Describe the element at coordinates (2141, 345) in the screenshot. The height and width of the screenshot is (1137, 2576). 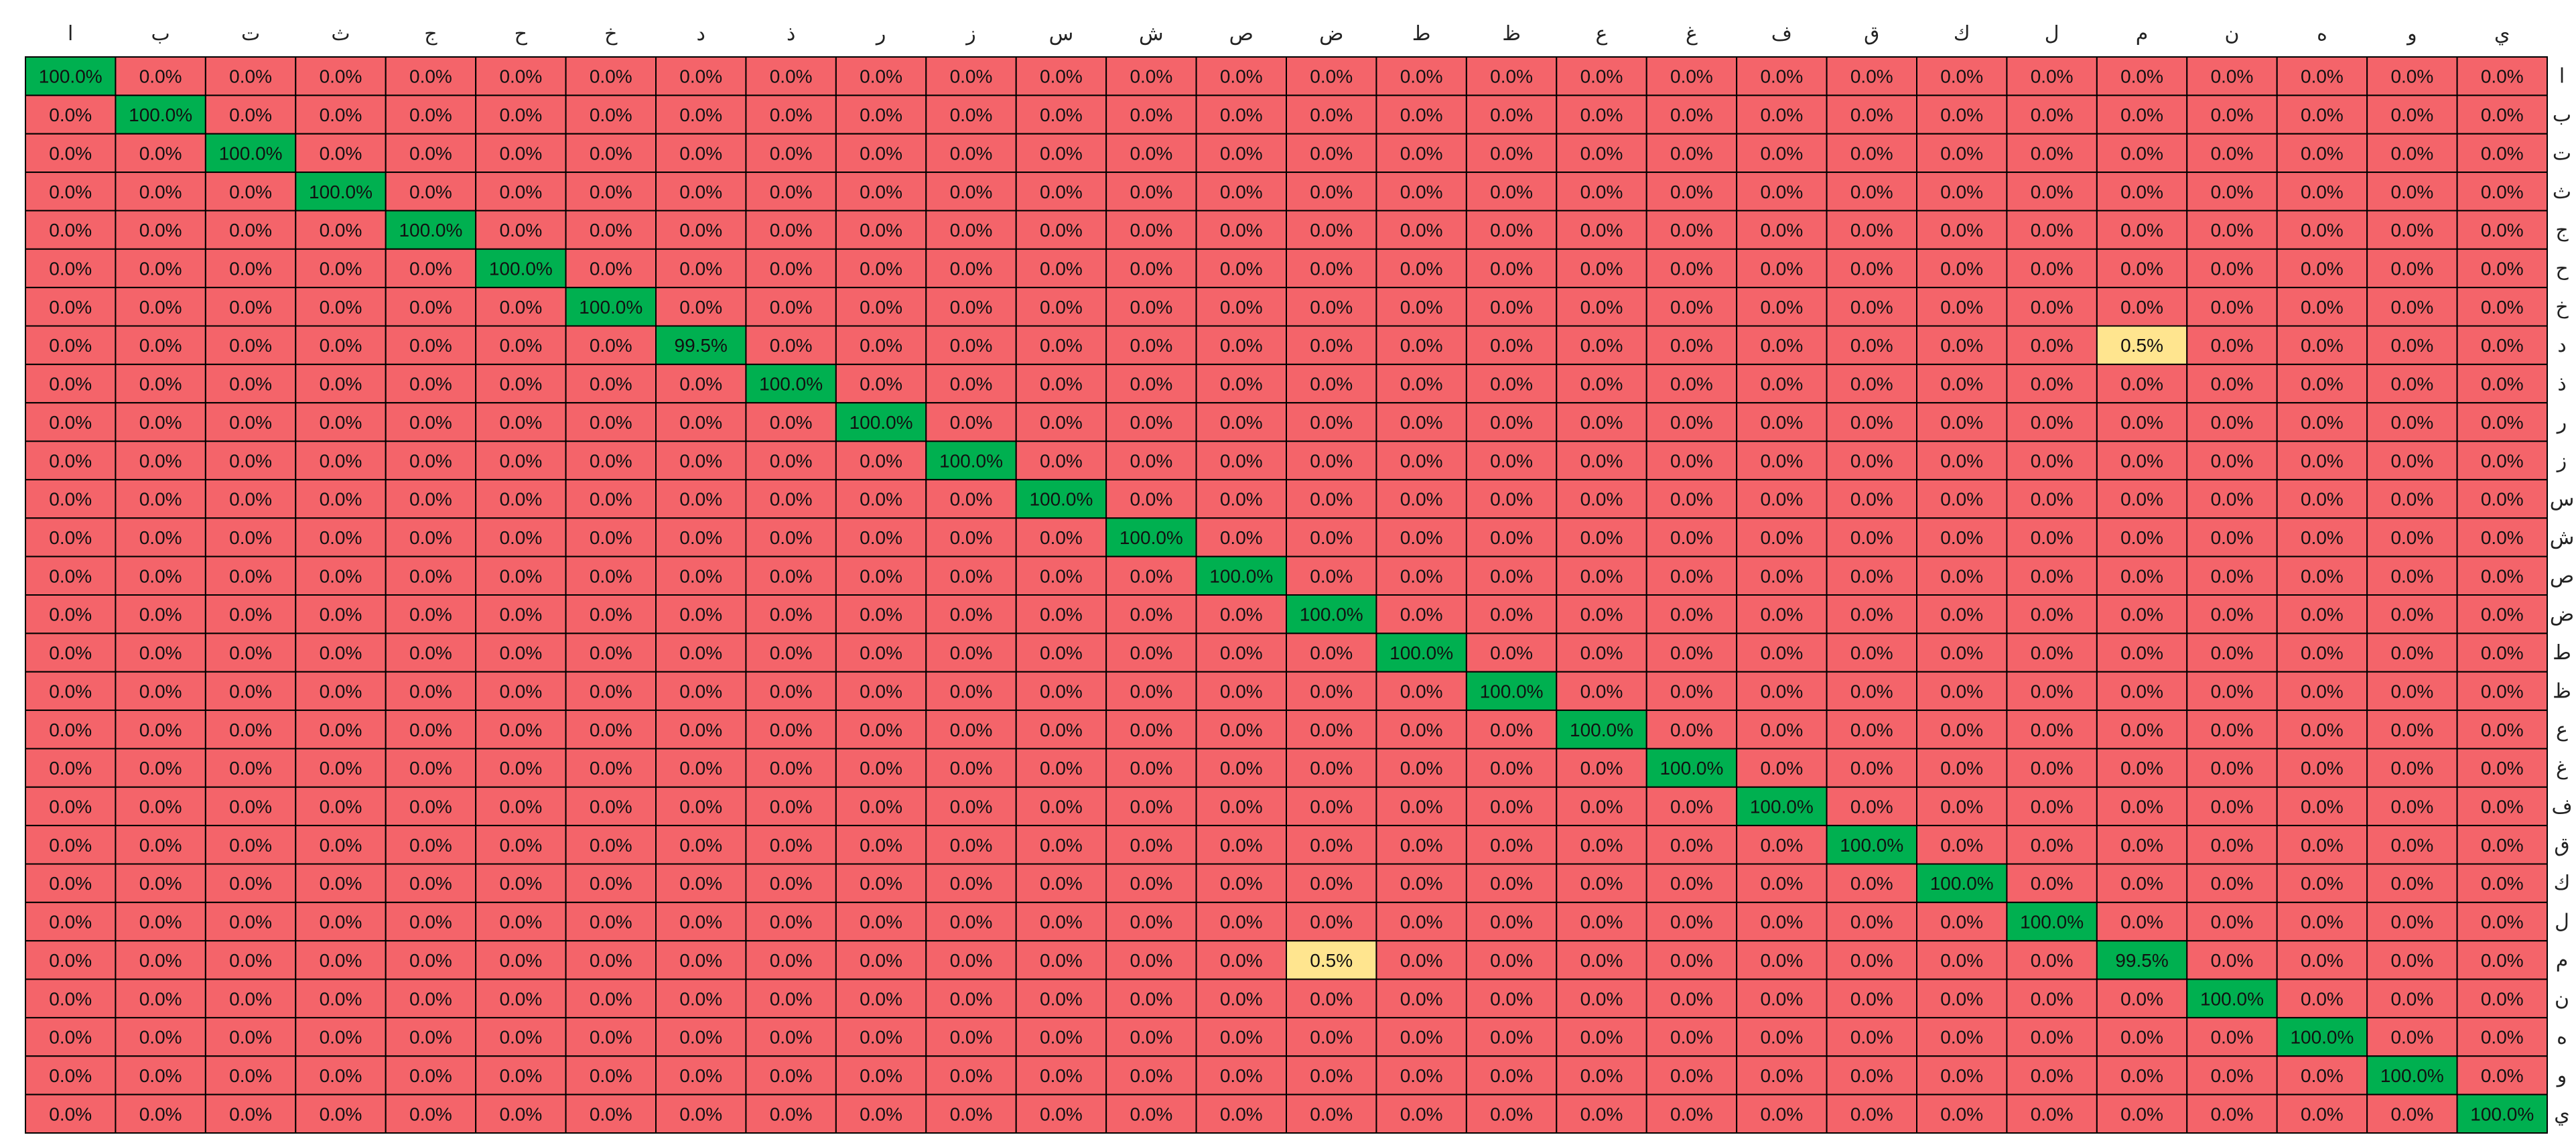
I see `cell-value: 0.5%` at that location.